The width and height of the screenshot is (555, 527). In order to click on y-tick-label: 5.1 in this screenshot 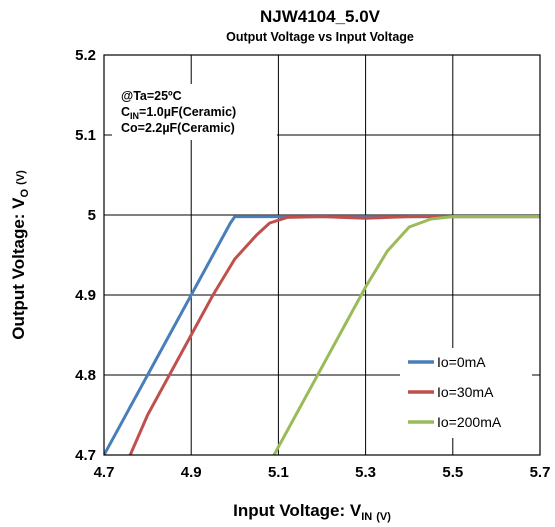, I will do `click(85, 135)`.